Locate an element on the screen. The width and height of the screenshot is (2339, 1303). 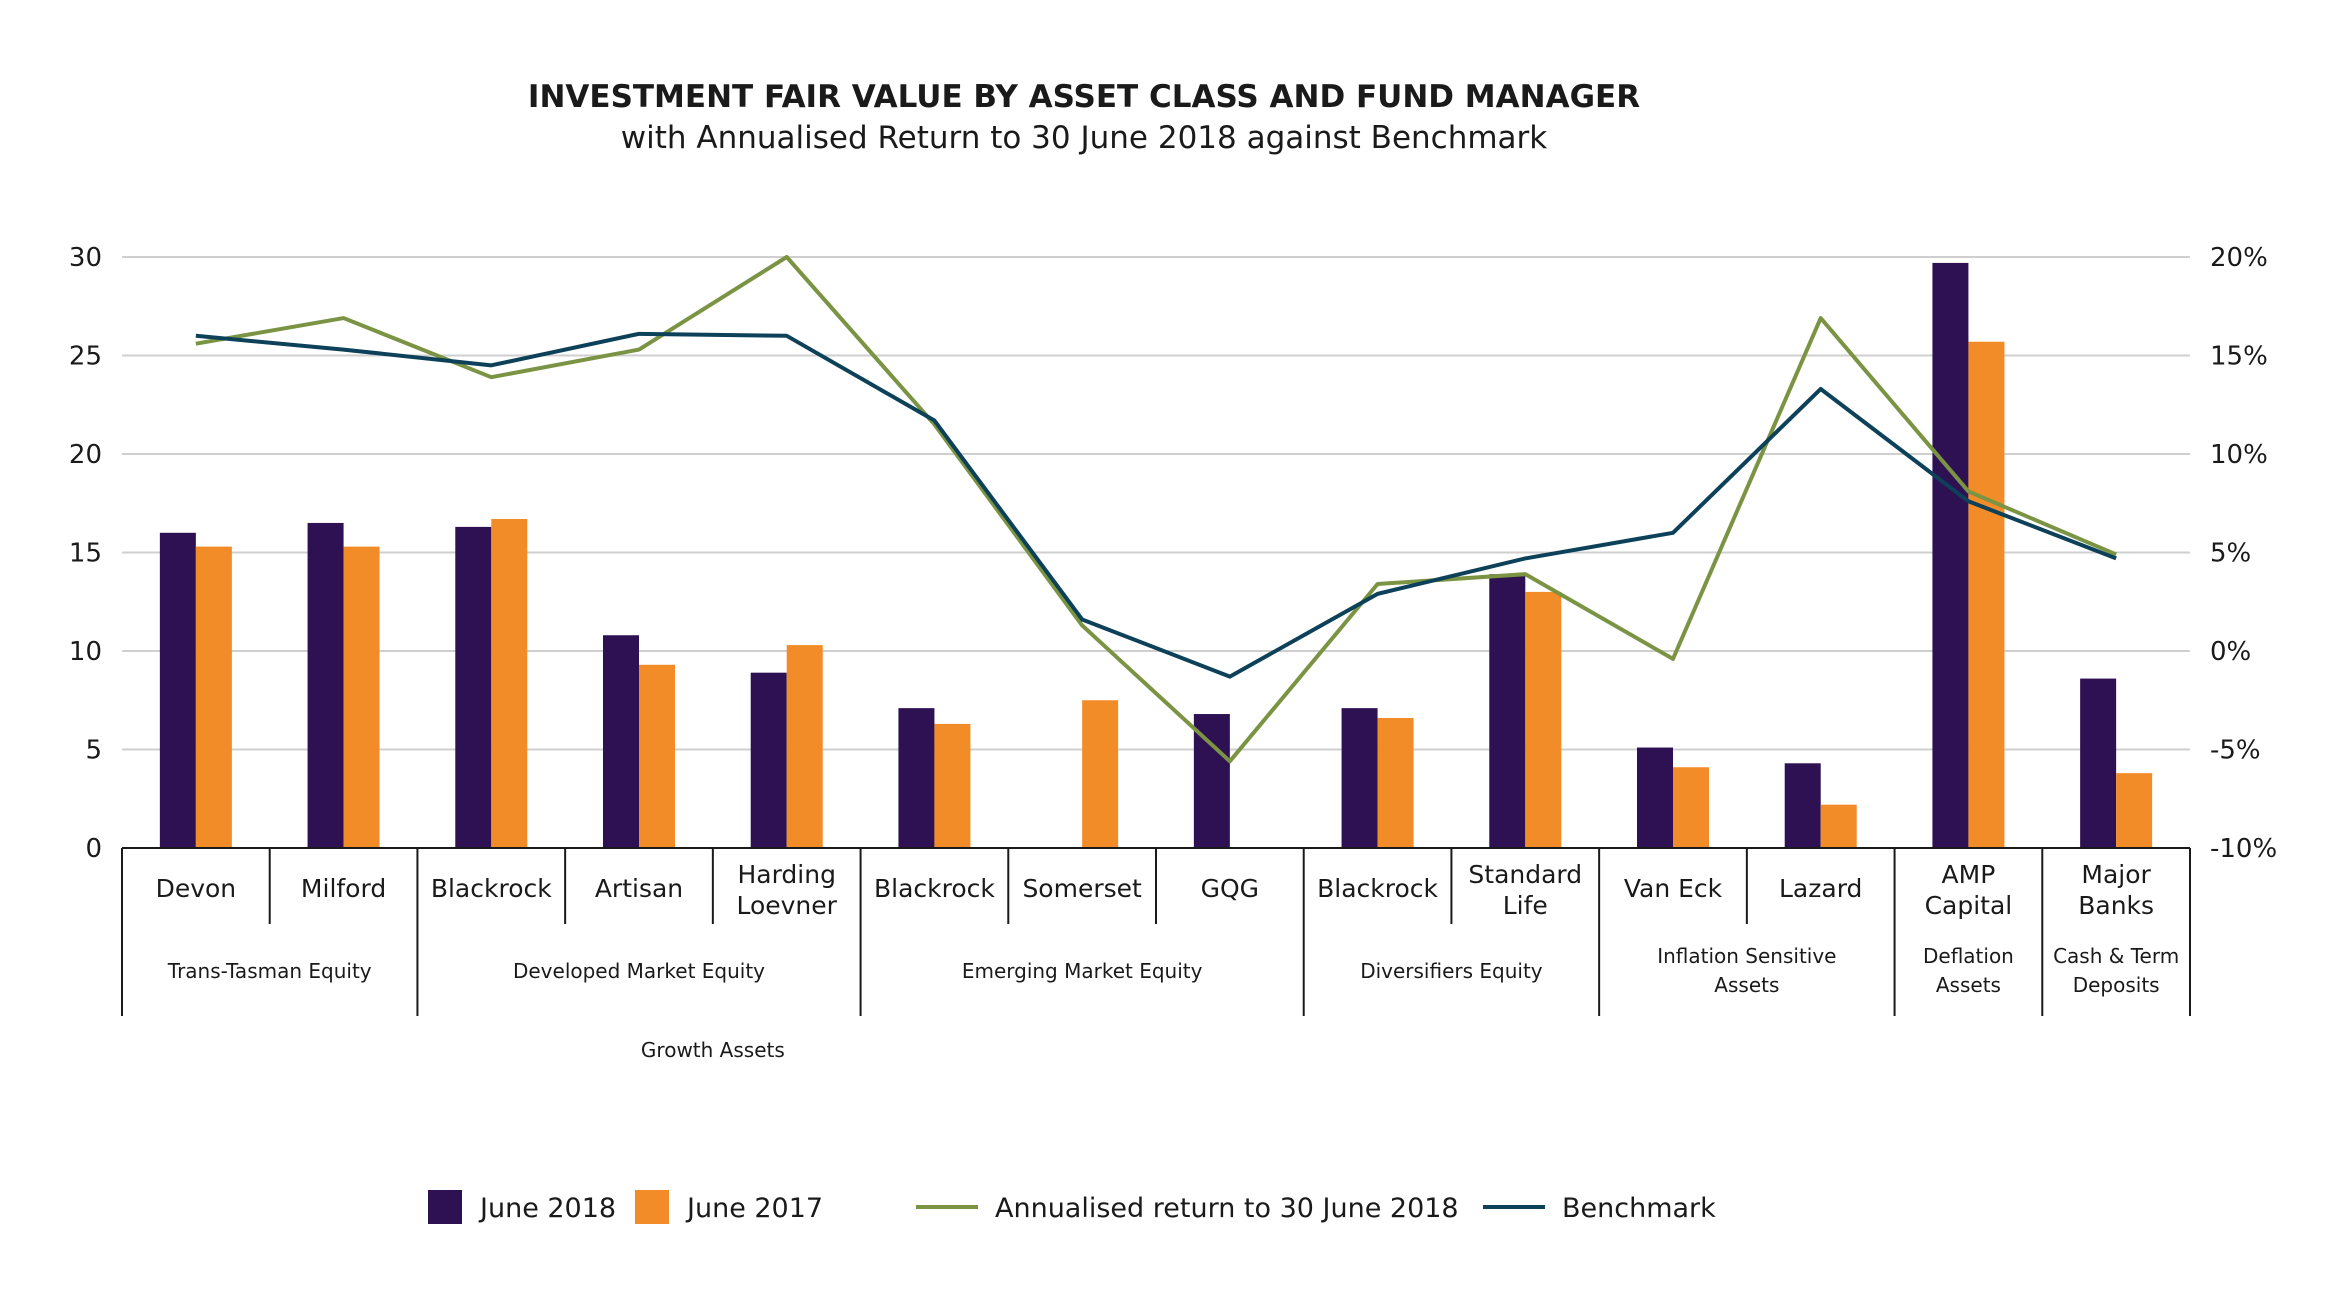
right-tick-label: 10% is located at coordinates (2239, 455).